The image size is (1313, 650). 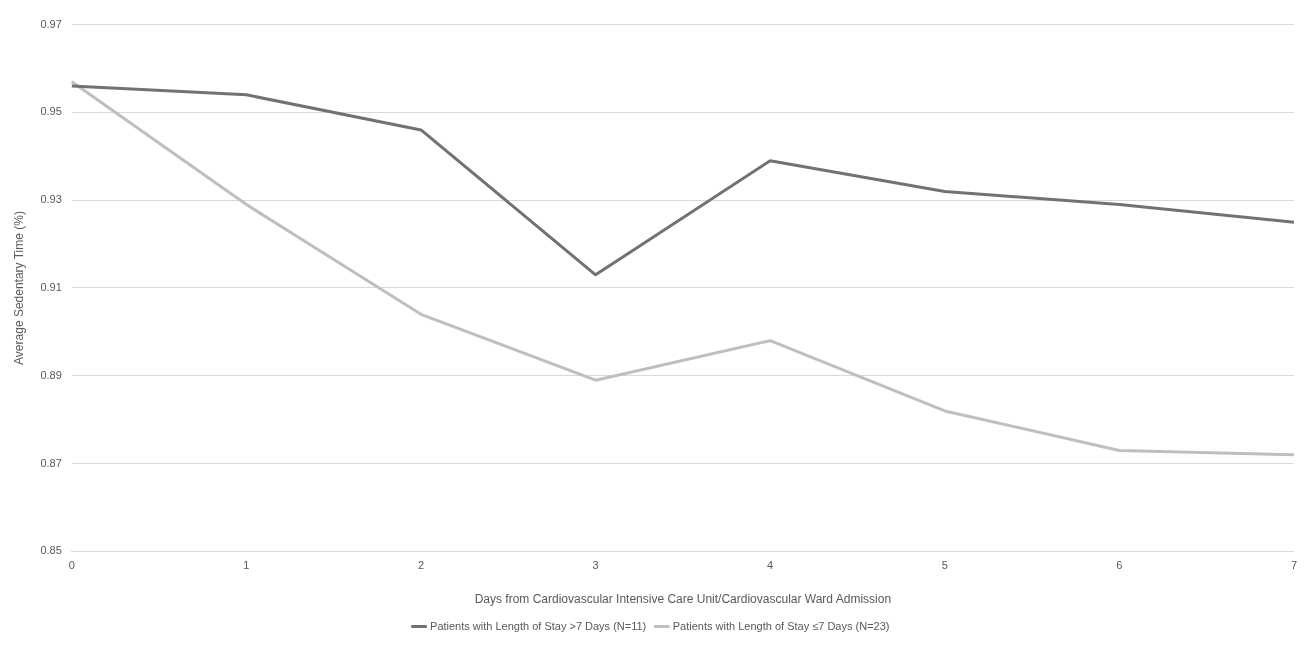 What do you see at coordinates (51, 462) in the screenshot?
I see `y-tick-label: 0.87` at bounding box center [51, 462].